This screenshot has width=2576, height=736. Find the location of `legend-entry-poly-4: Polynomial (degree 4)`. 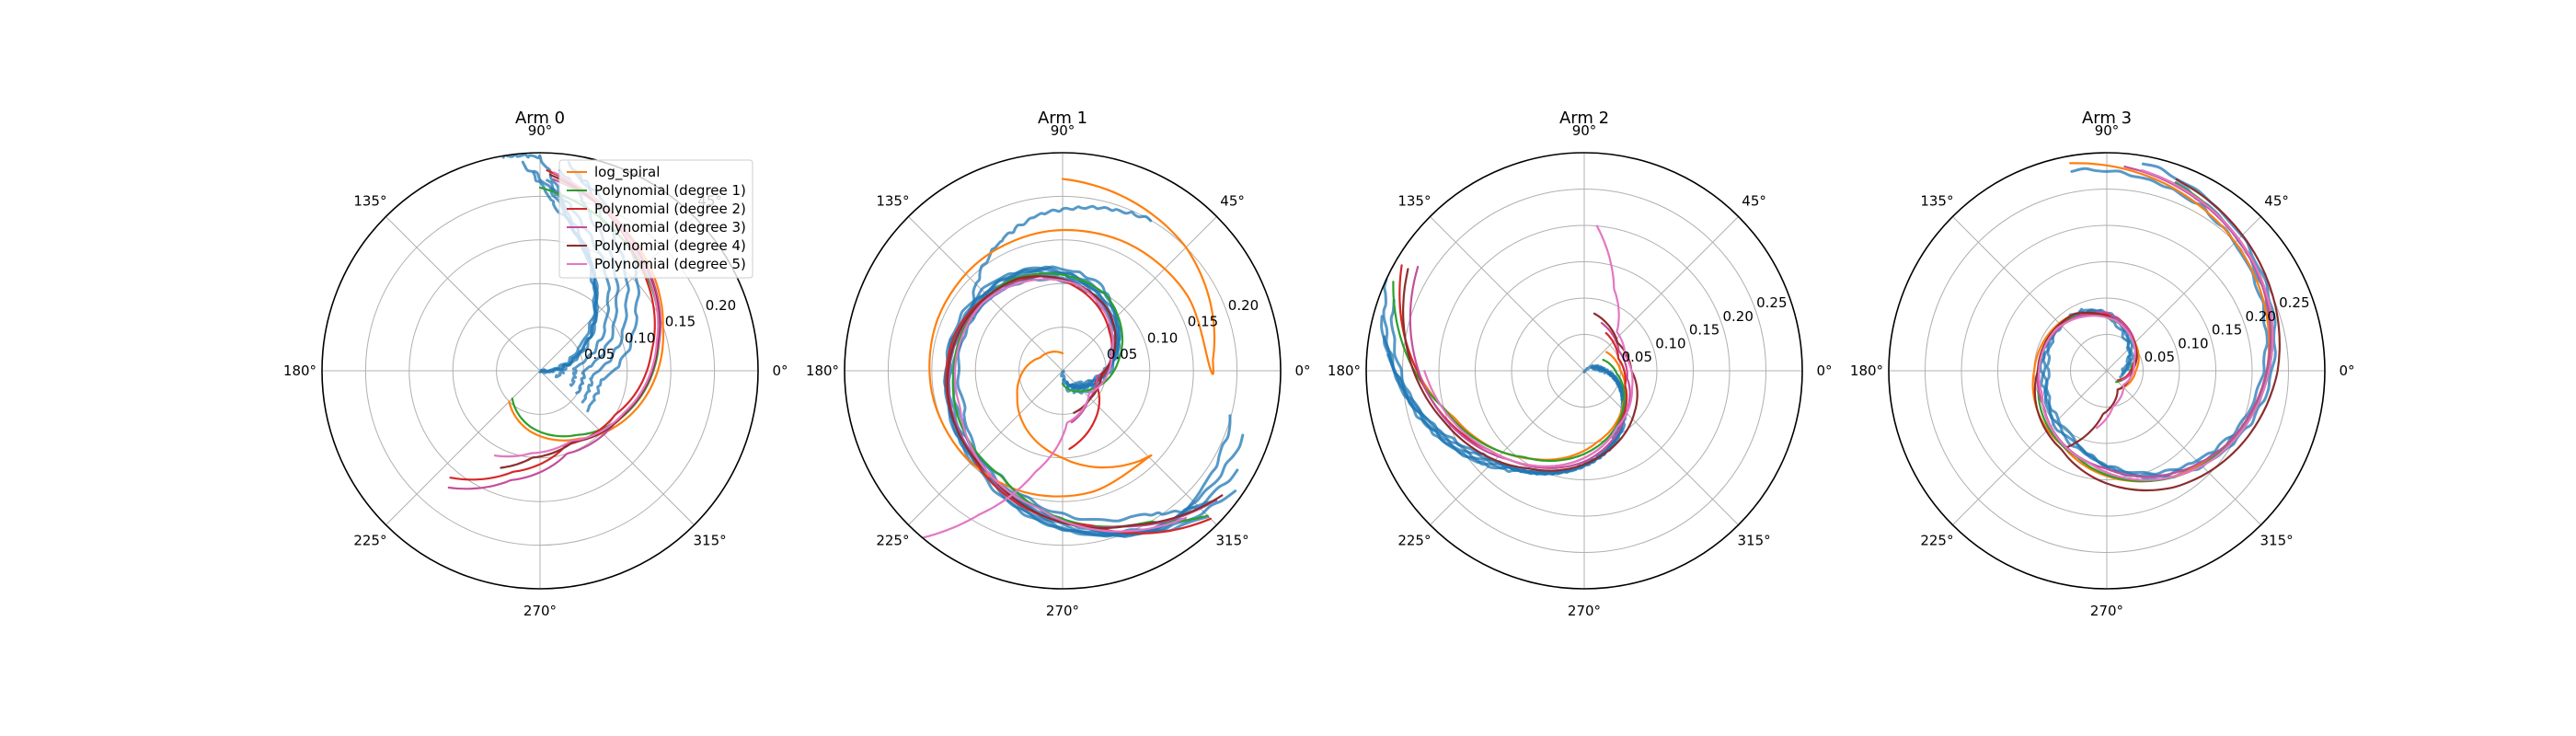

legend-entry-poly-4: Polynomial (degree 4) is located at coordinates (656, 245).